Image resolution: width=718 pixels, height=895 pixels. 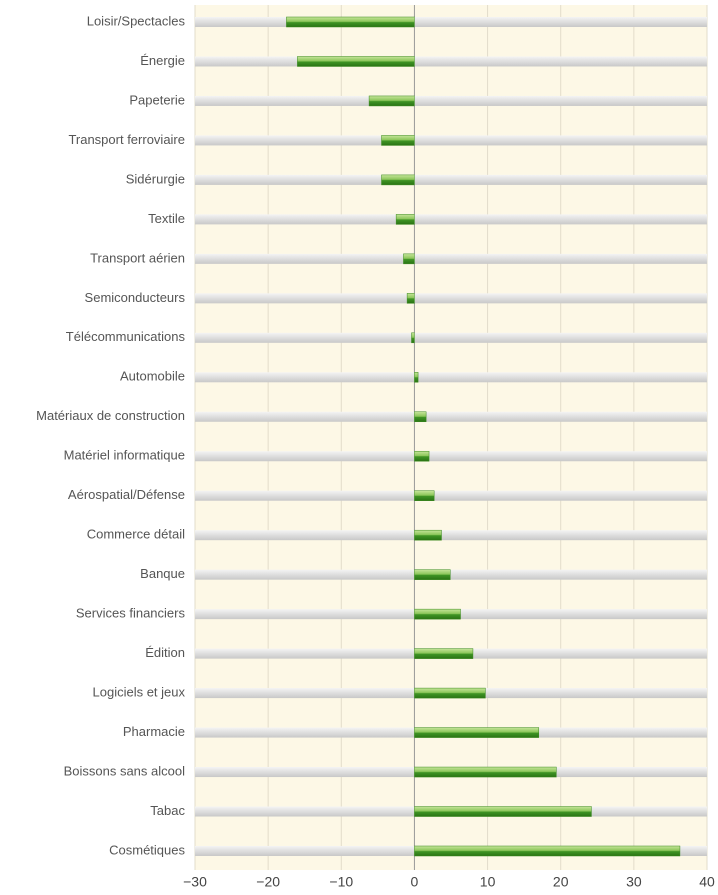 I want to click on y-tick-label: Édition, so click(x=165, y=652).